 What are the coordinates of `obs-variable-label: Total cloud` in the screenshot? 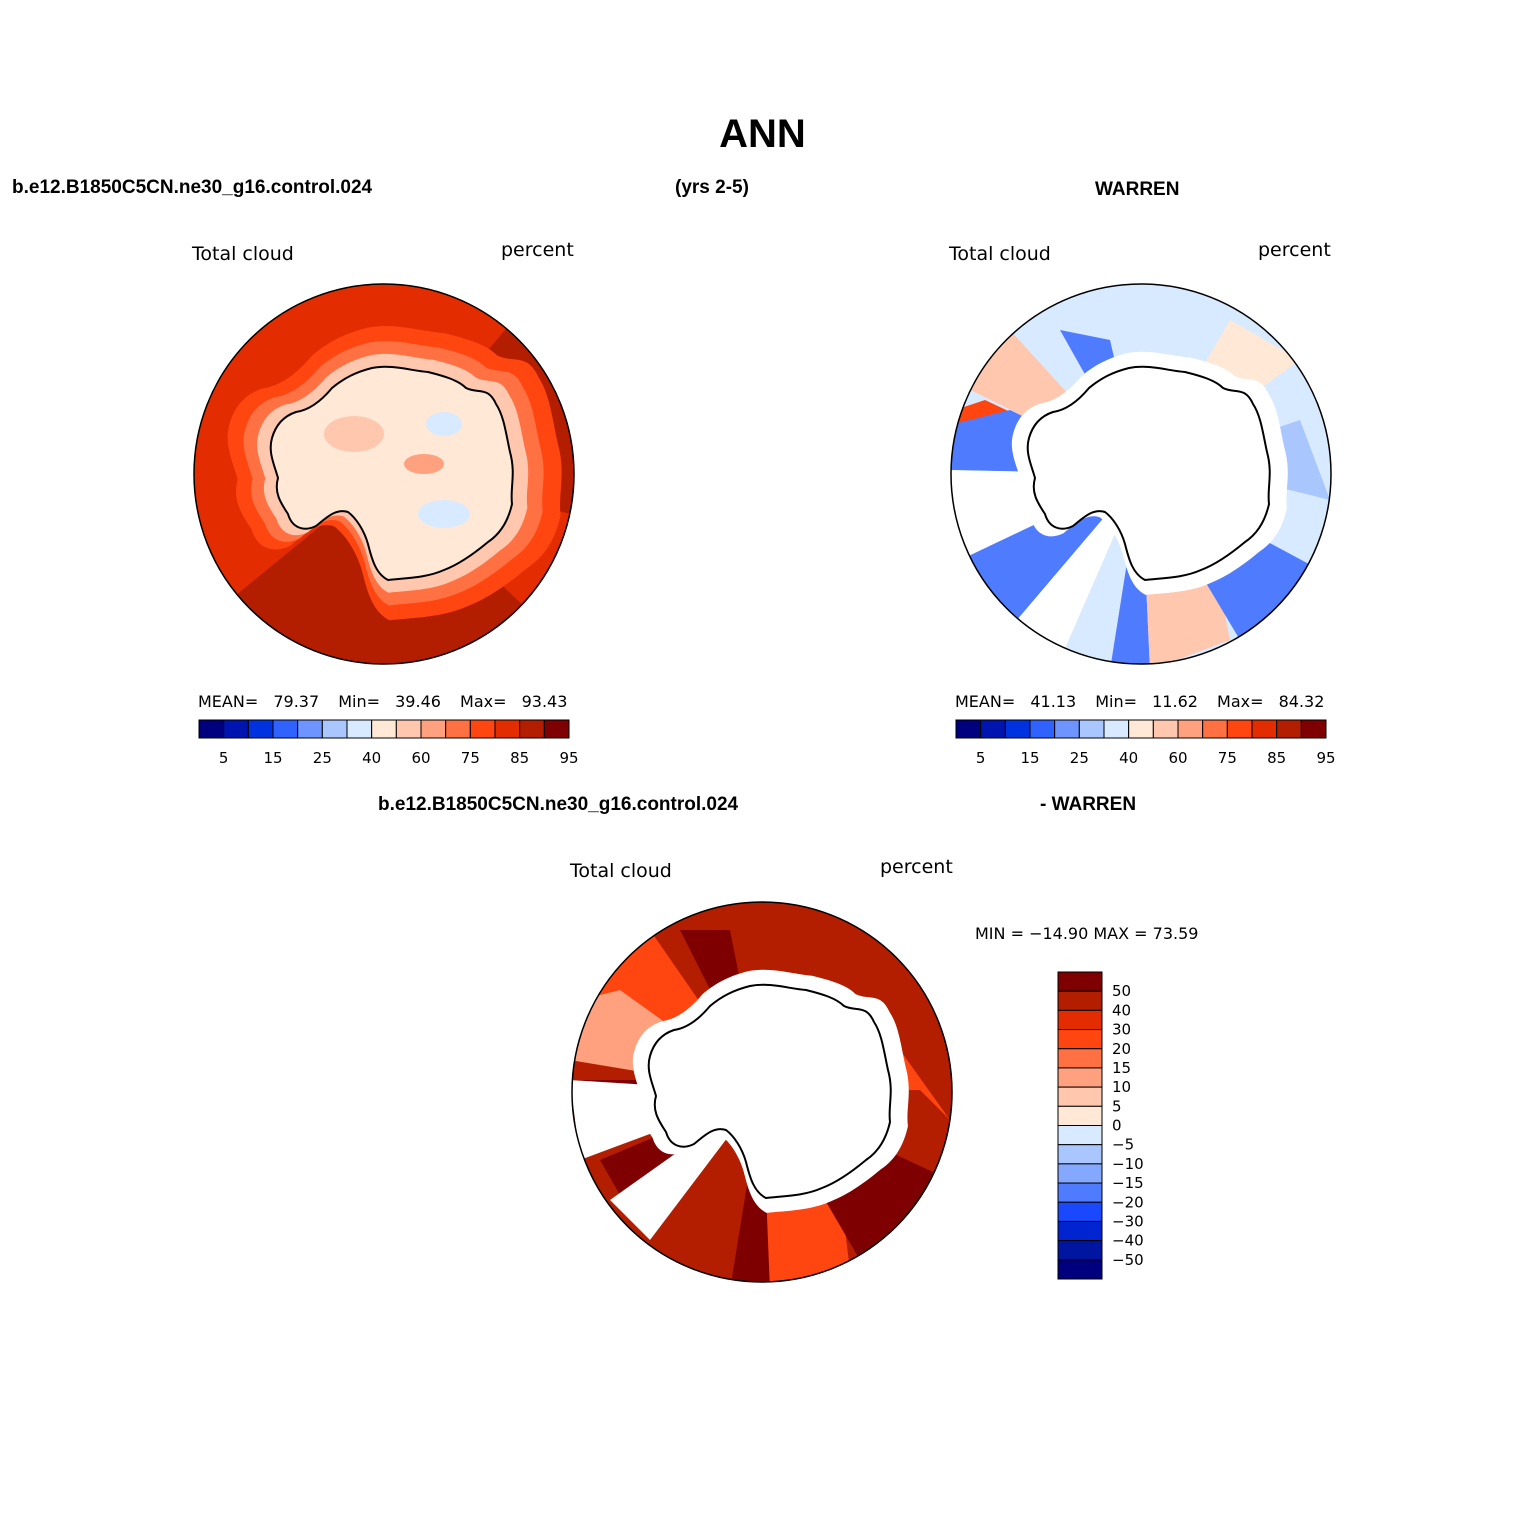 It's located at (1000, 254).